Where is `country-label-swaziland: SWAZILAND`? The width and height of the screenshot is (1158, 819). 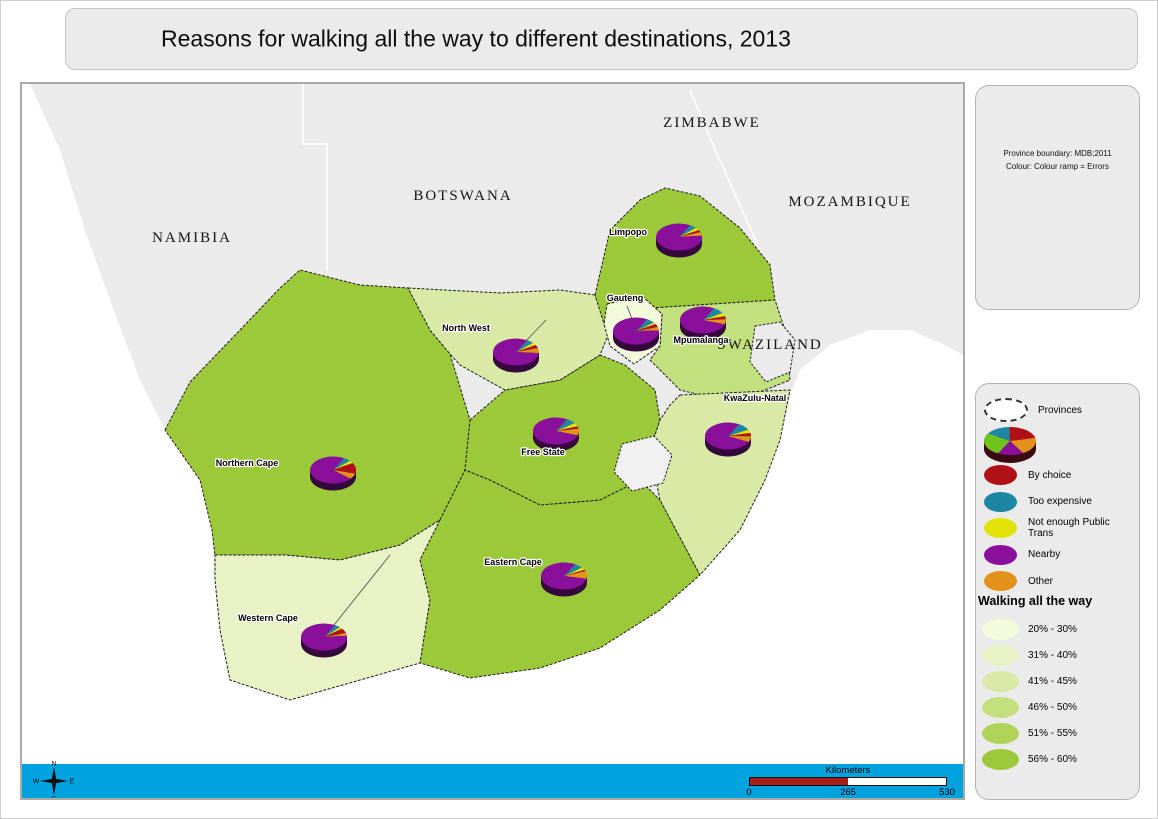
country-label-swaziland: SWAZILAND is located at coordinates (770, 345).